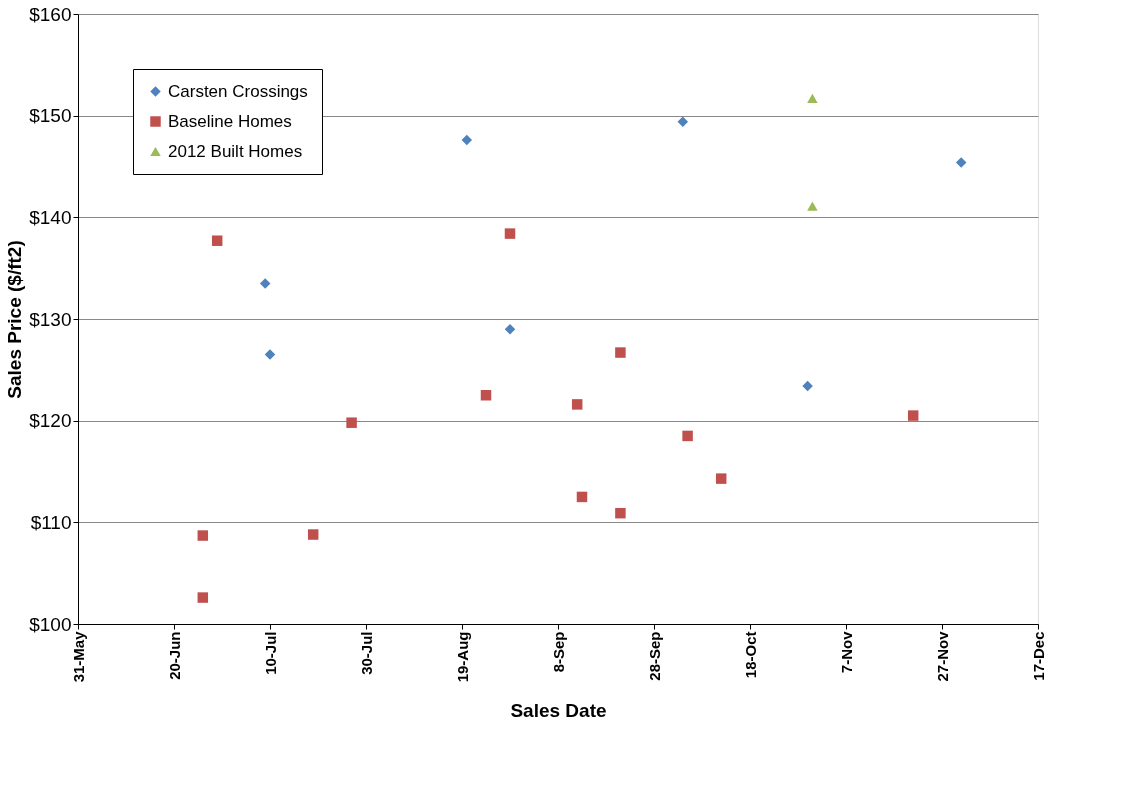 This screenshot has height=791, width=1131. What do you see at coordinates (462, 657) in the screenshot?
I see `x-tick-label: 19-Aug` at bounding box center [462, 657].